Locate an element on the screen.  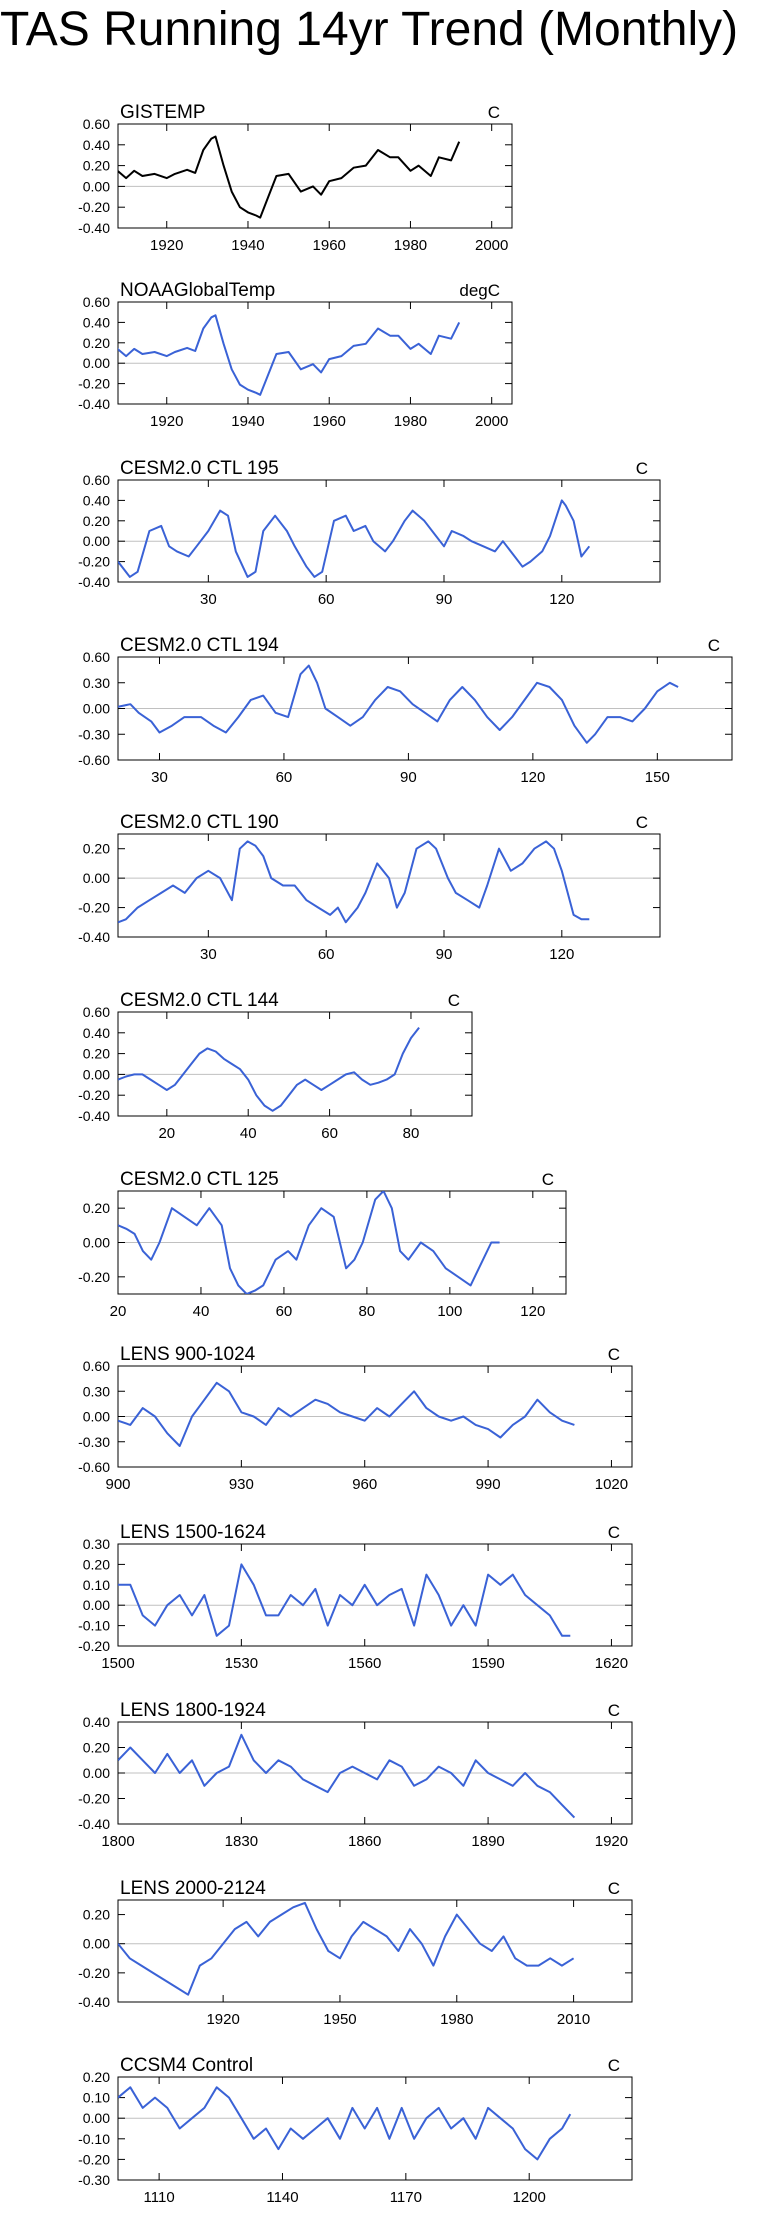
x-tick-label: 1940 is located at coordinates (247, 245).